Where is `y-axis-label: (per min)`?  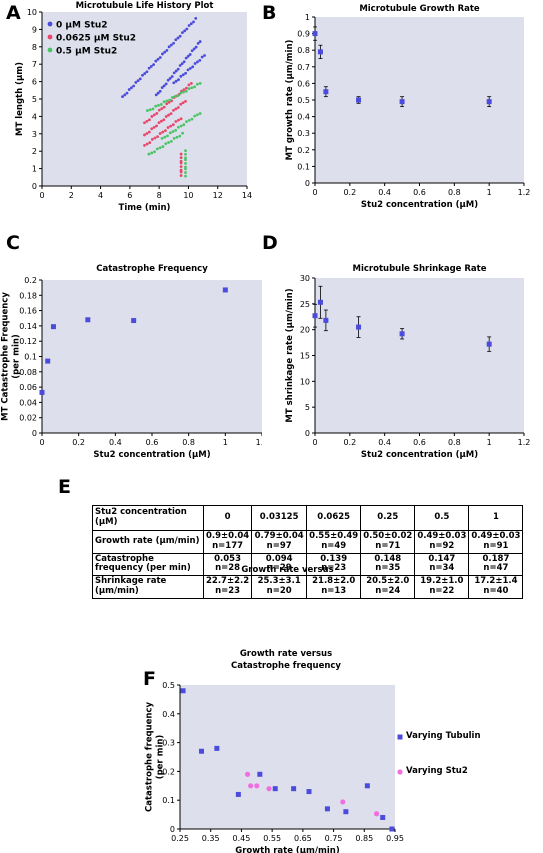
y-axis-label: (per min) is located at coordinates (17, 356).